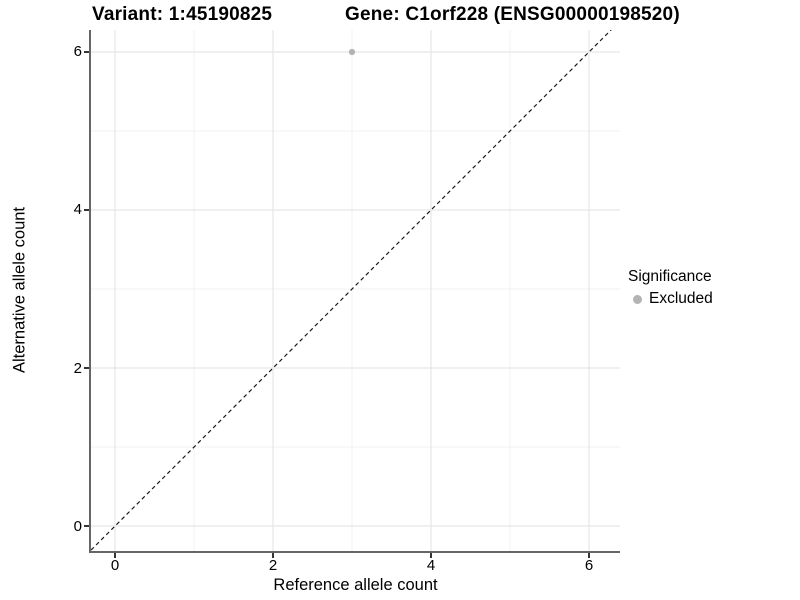  Describe the element at coordinates (637, 299) in the screenshot. I see `excluded-point-icon` at that location.